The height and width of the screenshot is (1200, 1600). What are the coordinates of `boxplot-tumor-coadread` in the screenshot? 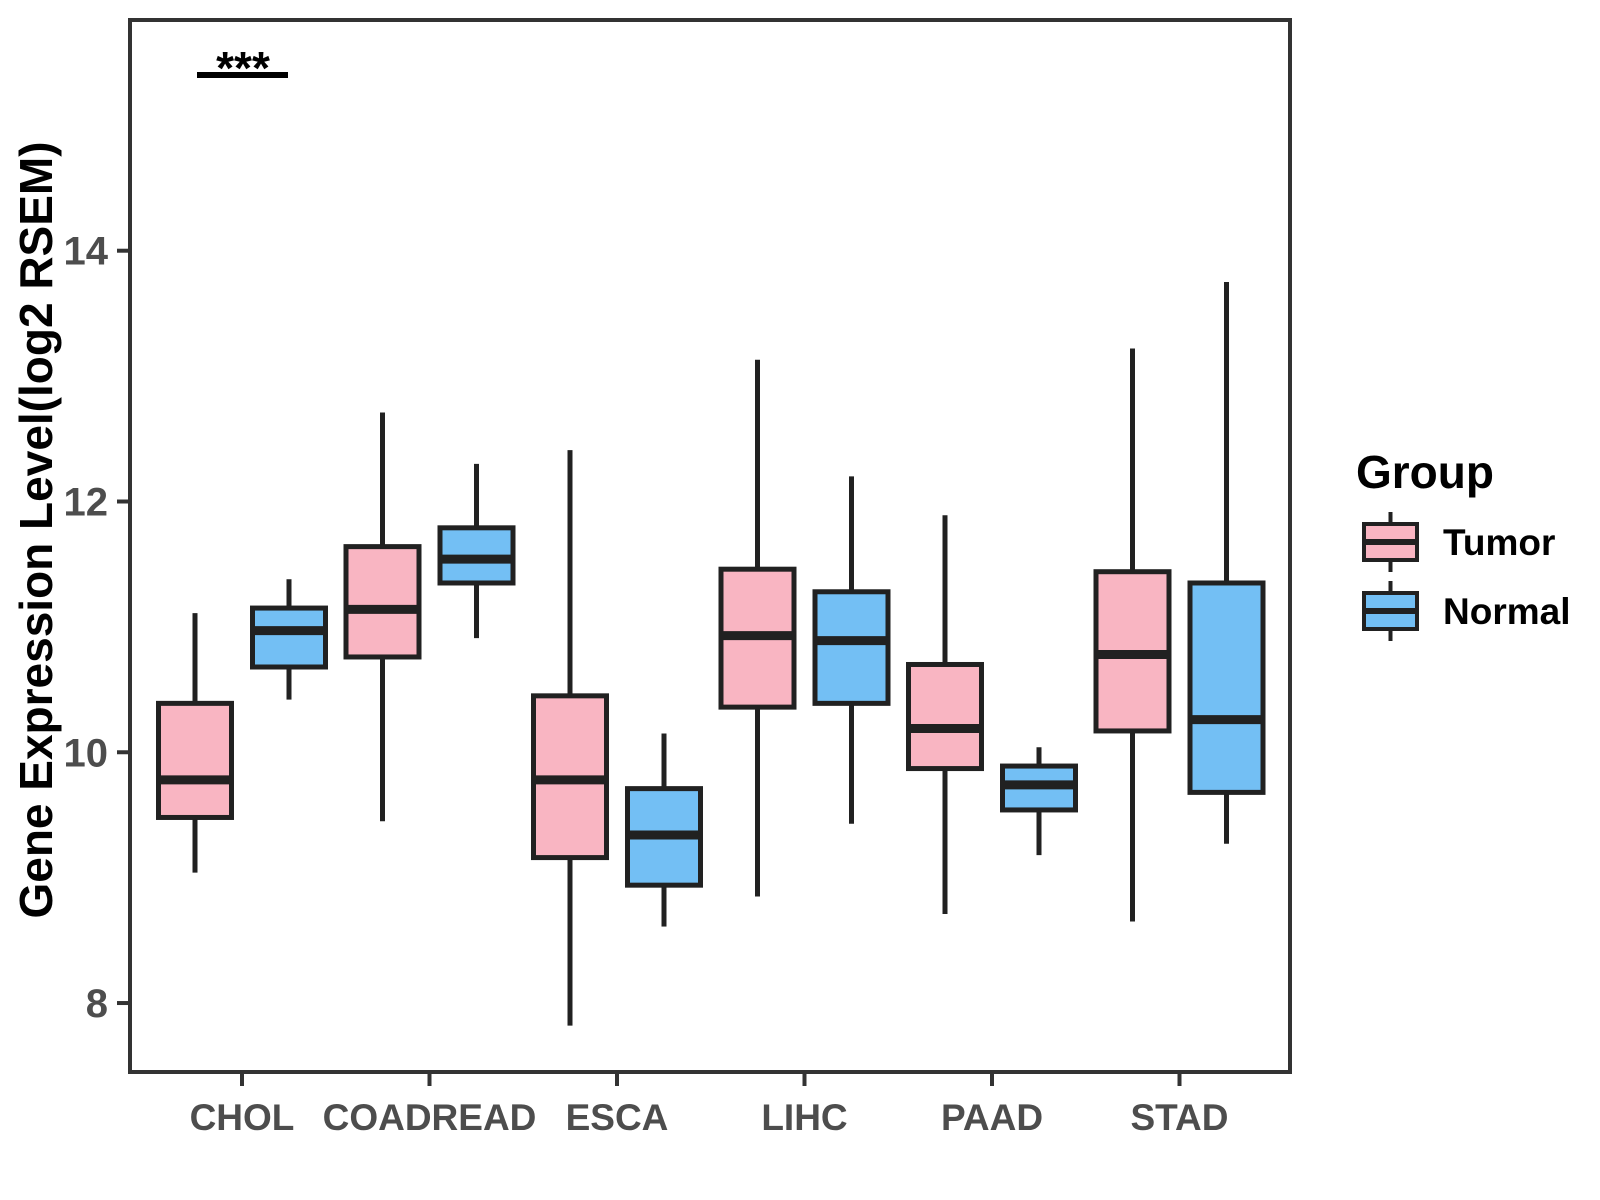 It's located at (382, 617).